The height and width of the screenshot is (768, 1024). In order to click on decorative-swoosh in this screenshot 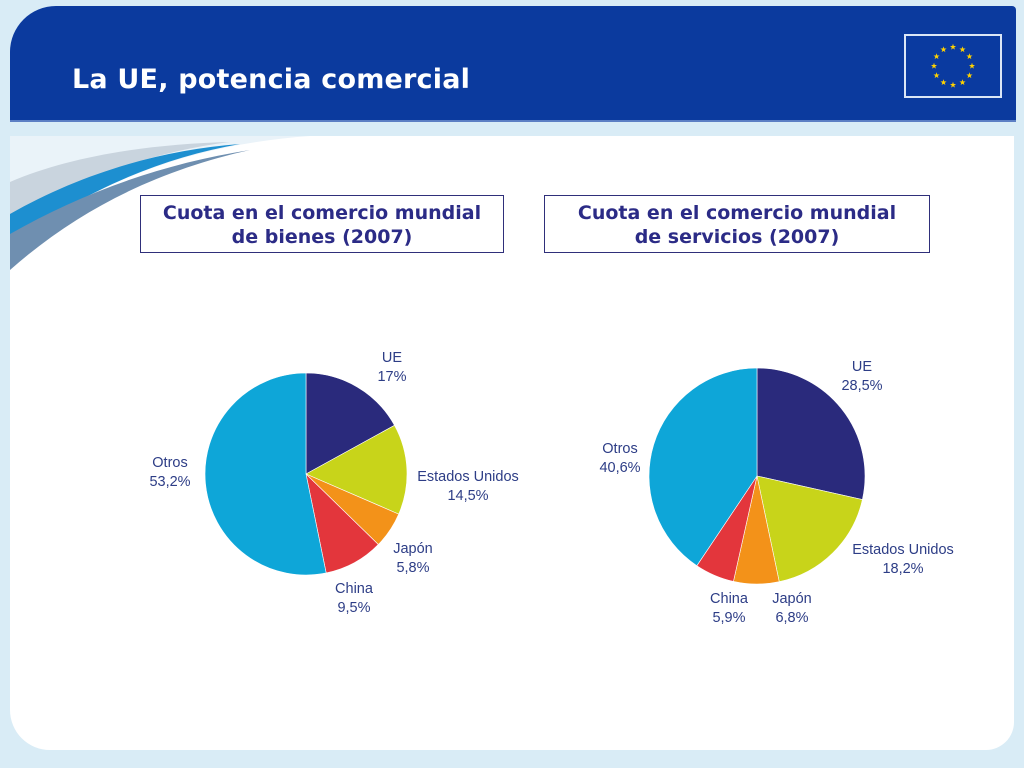, I will do `click(160, 203)`.